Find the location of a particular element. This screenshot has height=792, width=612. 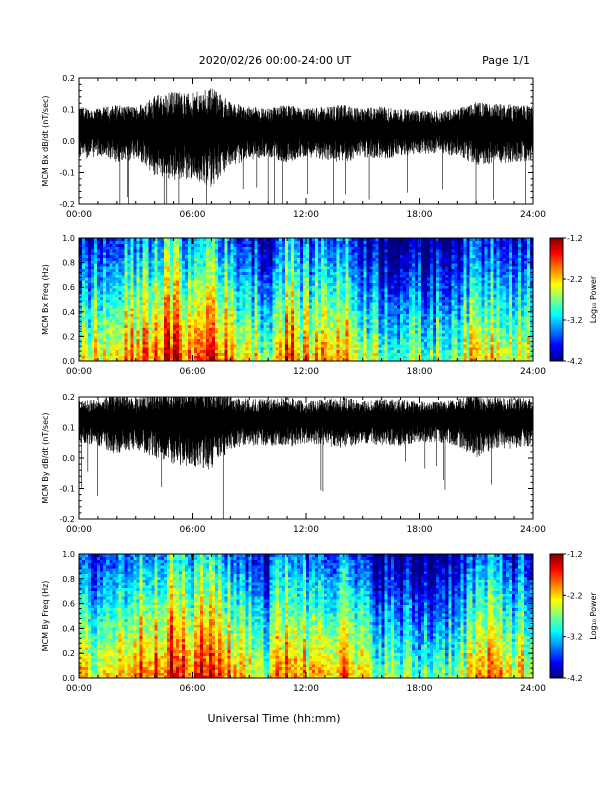

x-axis-title: Universal Time (hh:mm) is located at coordinates (274, 718).